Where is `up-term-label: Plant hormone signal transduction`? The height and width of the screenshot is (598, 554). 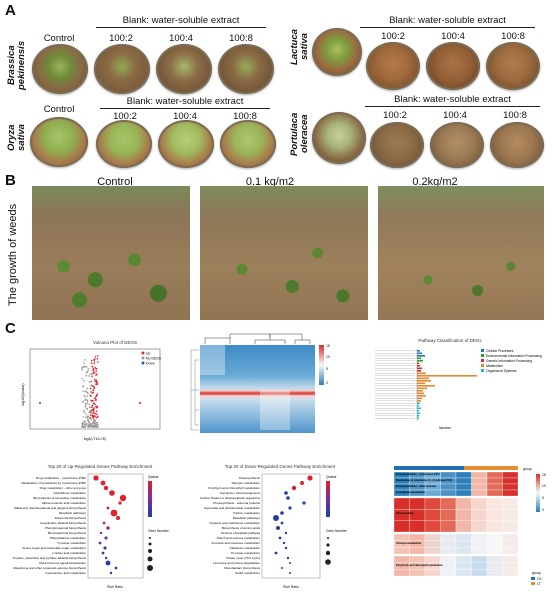 up-term-label: Plant hormone signal transduction is located at coordinates (62, 563).